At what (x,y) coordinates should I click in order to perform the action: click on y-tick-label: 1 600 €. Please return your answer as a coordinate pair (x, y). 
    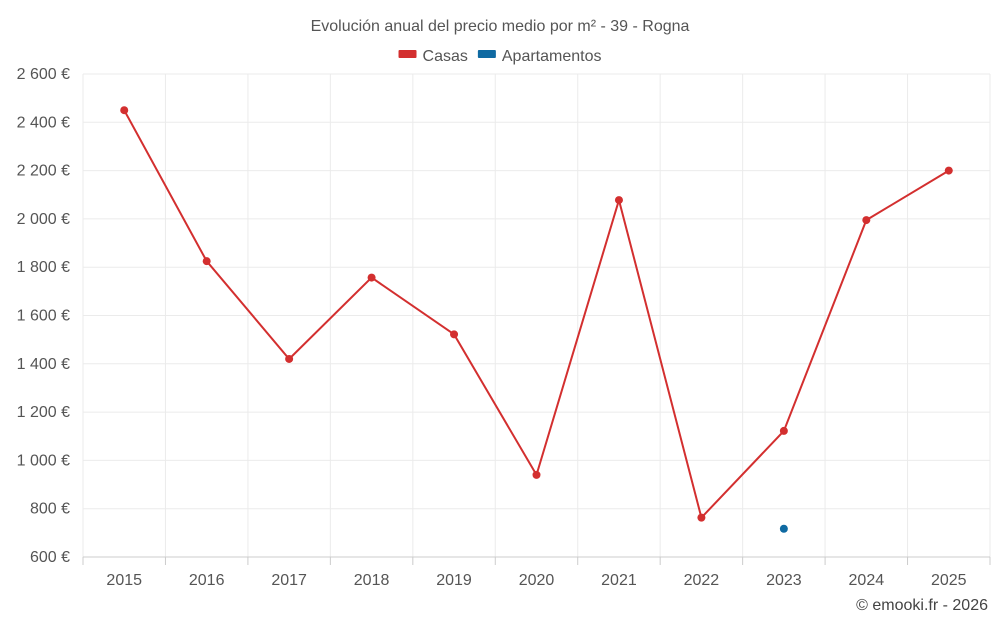
    Looking at the image, I should click on (43, 316).